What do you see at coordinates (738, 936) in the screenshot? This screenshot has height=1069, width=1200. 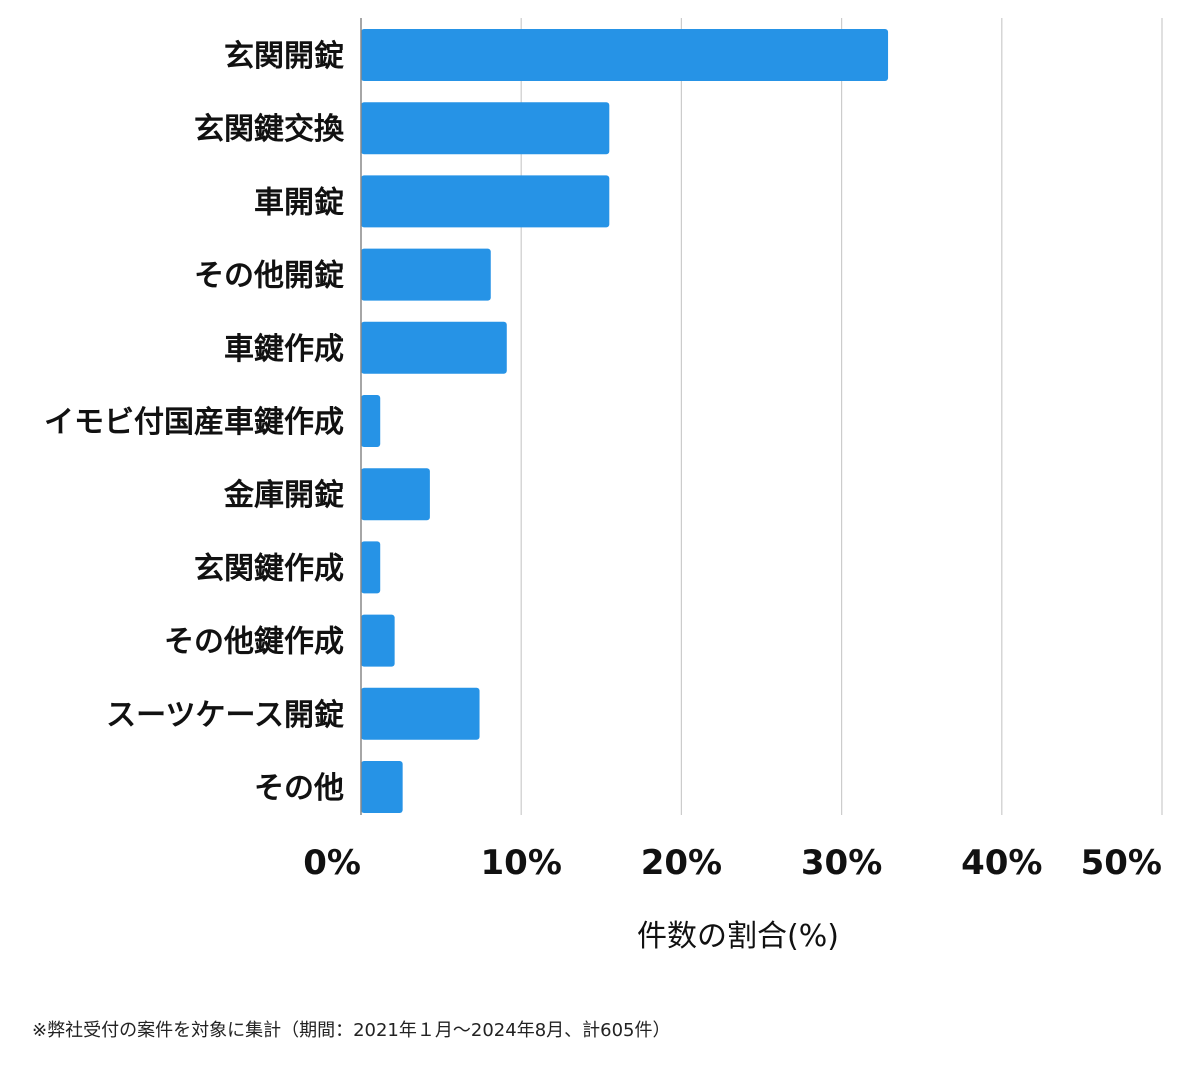 I see `x-axis-title: 件数の割合(%)` at bounding box center [738, 936].